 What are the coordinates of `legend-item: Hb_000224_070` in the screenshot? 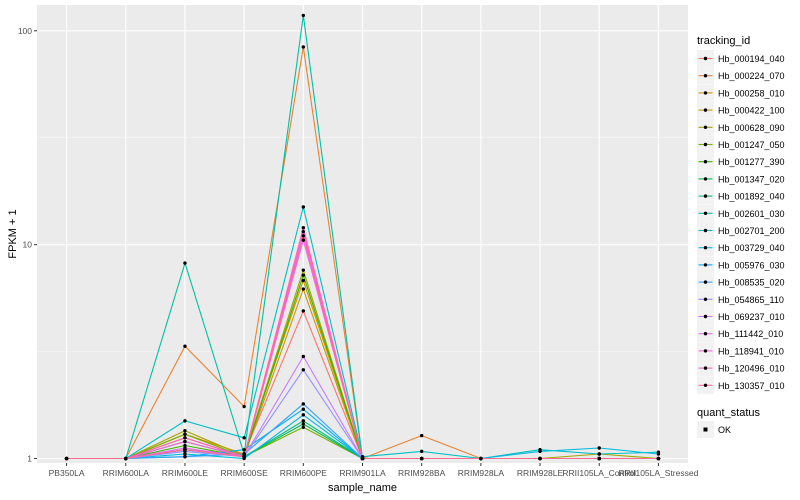 It's located at (741, 76).